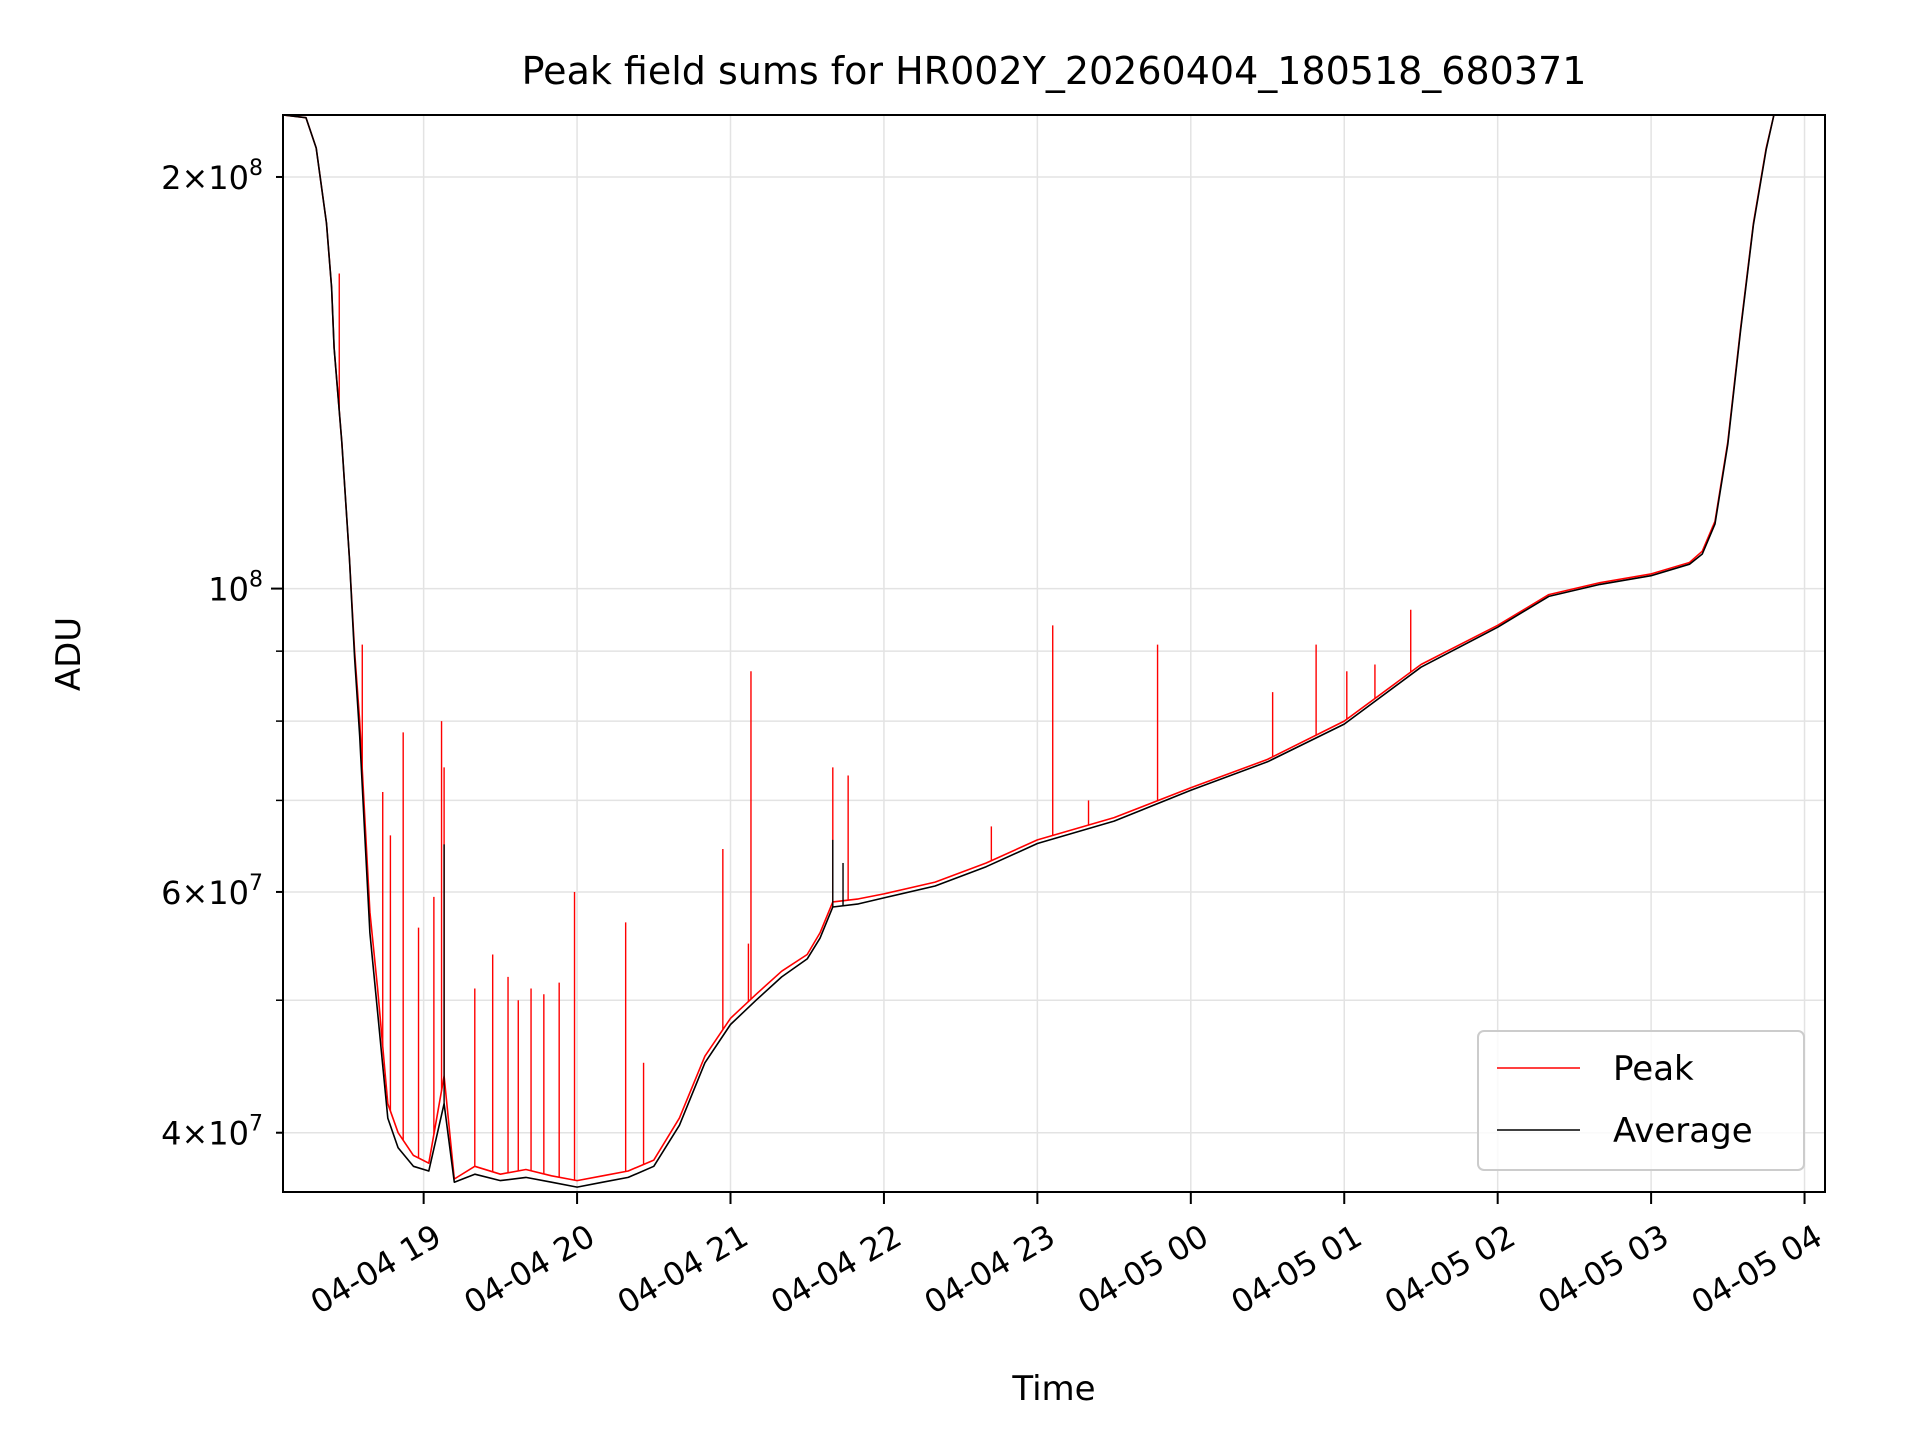 This screenshot has width=1920, height=1440. I want to click on legend-average-label: Average, so click(1683, 1131).